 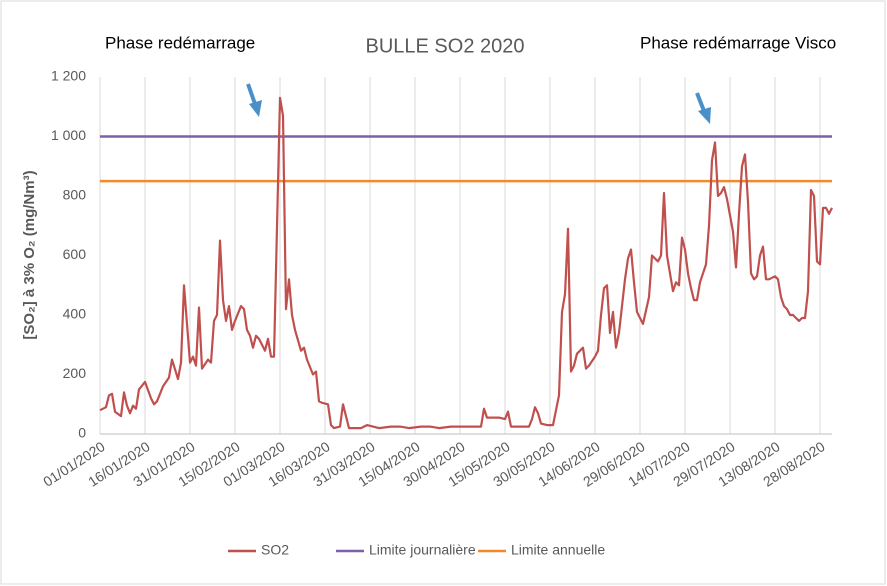 I want to click on y-tick-label: 1 000, so click(x=68, y=135).